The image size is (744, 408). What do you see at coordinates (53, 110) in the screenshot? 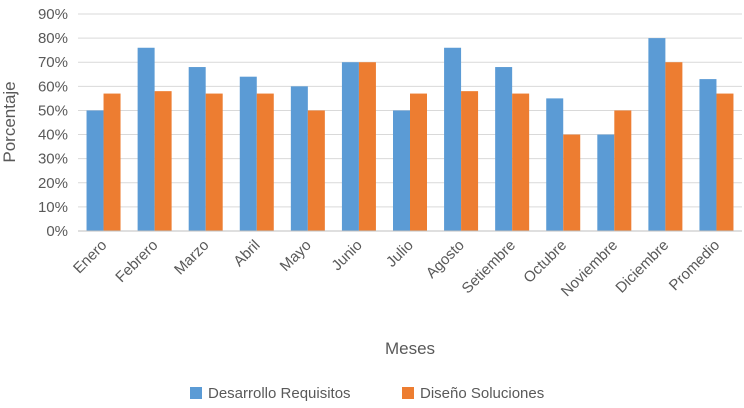
I see `y-tick-label: 50%` at bounding box center [53, 110].